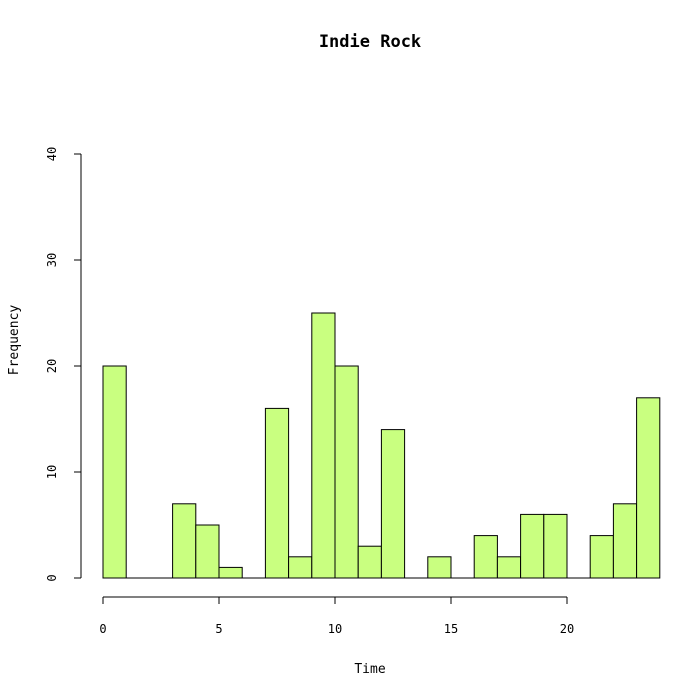 The width and height of the screenshot is (699, 699). Describe the element at coordinates (52, 472) in the screenshot. I see `y-tick-label: 10` at that location.